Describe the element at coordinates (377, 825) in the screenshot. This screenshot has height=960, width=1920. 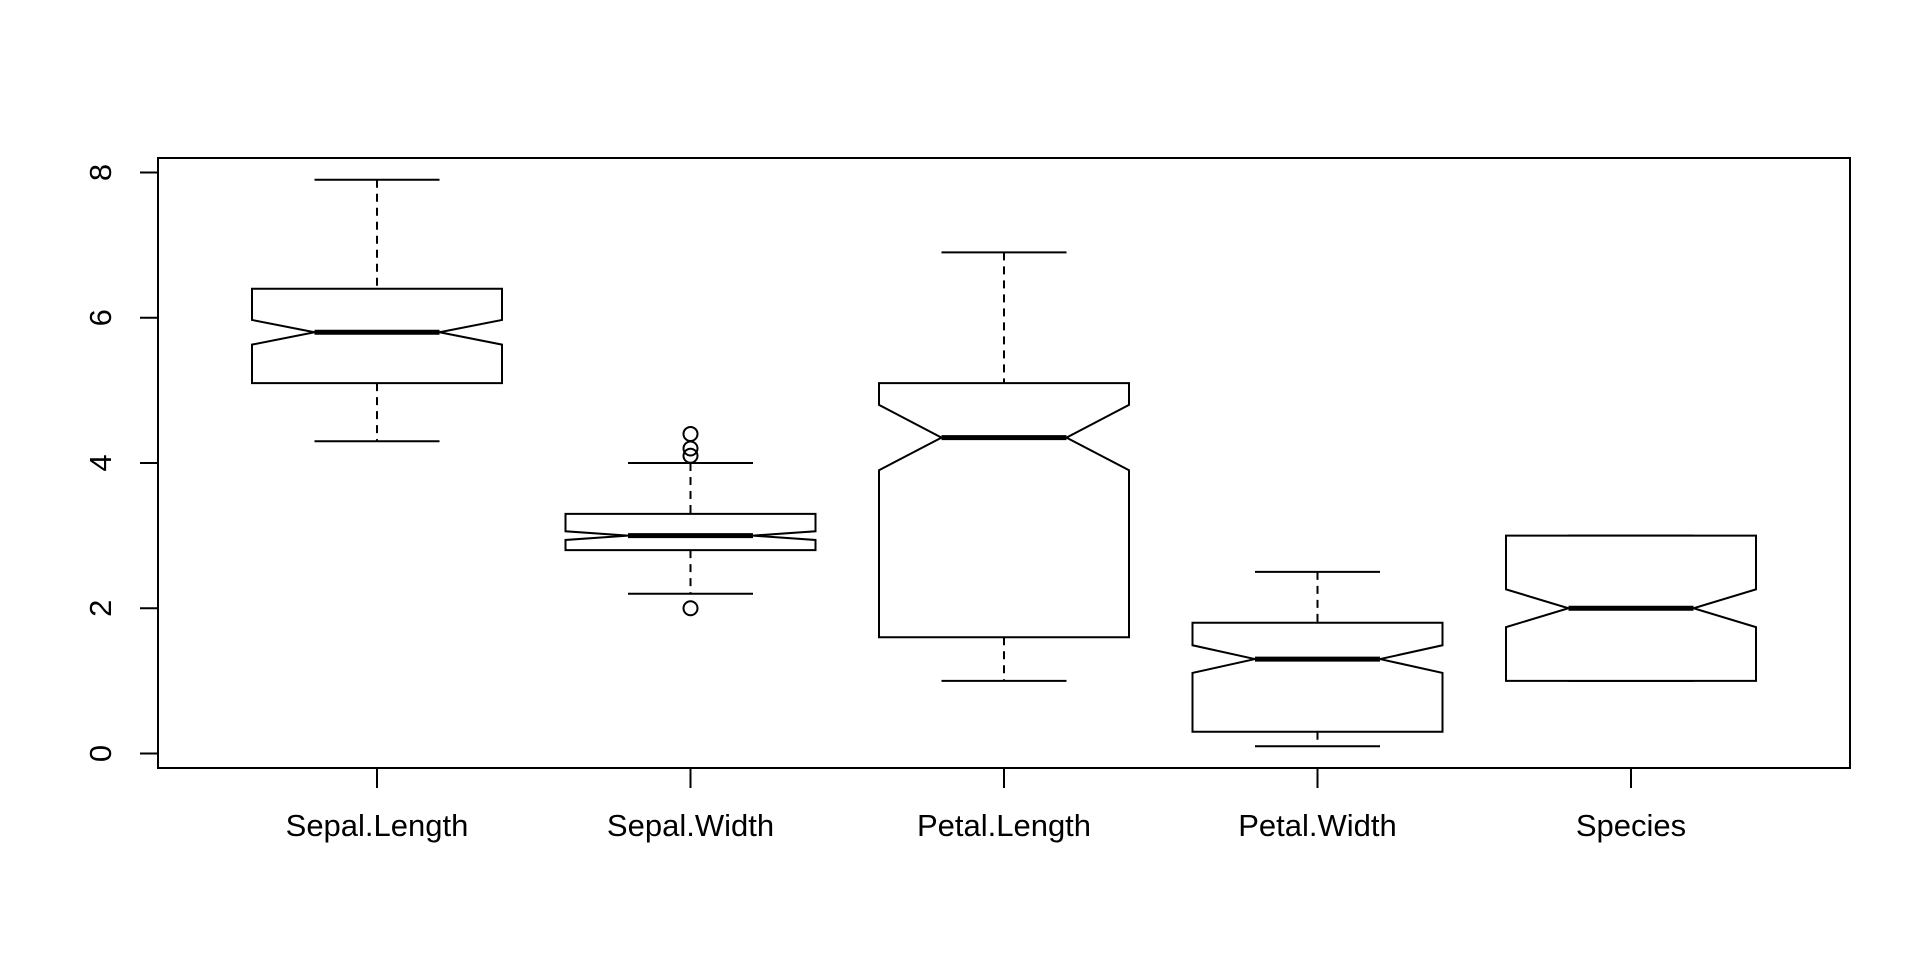
I see `x-tick-label: Sepal.Length` at that location.